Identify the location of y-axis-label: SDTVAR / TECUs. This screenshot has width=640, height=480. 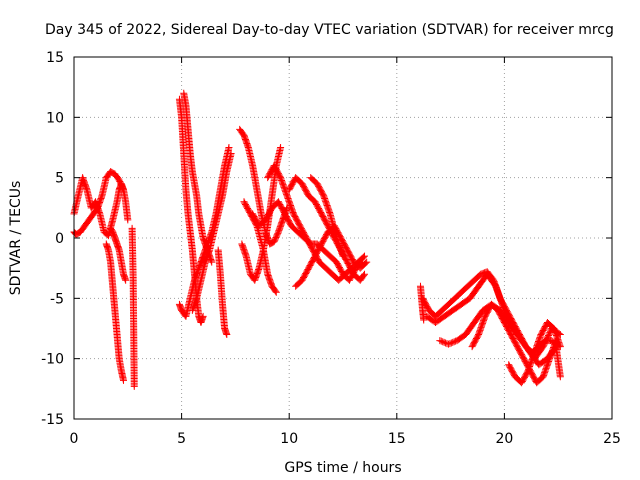
(16, 238).